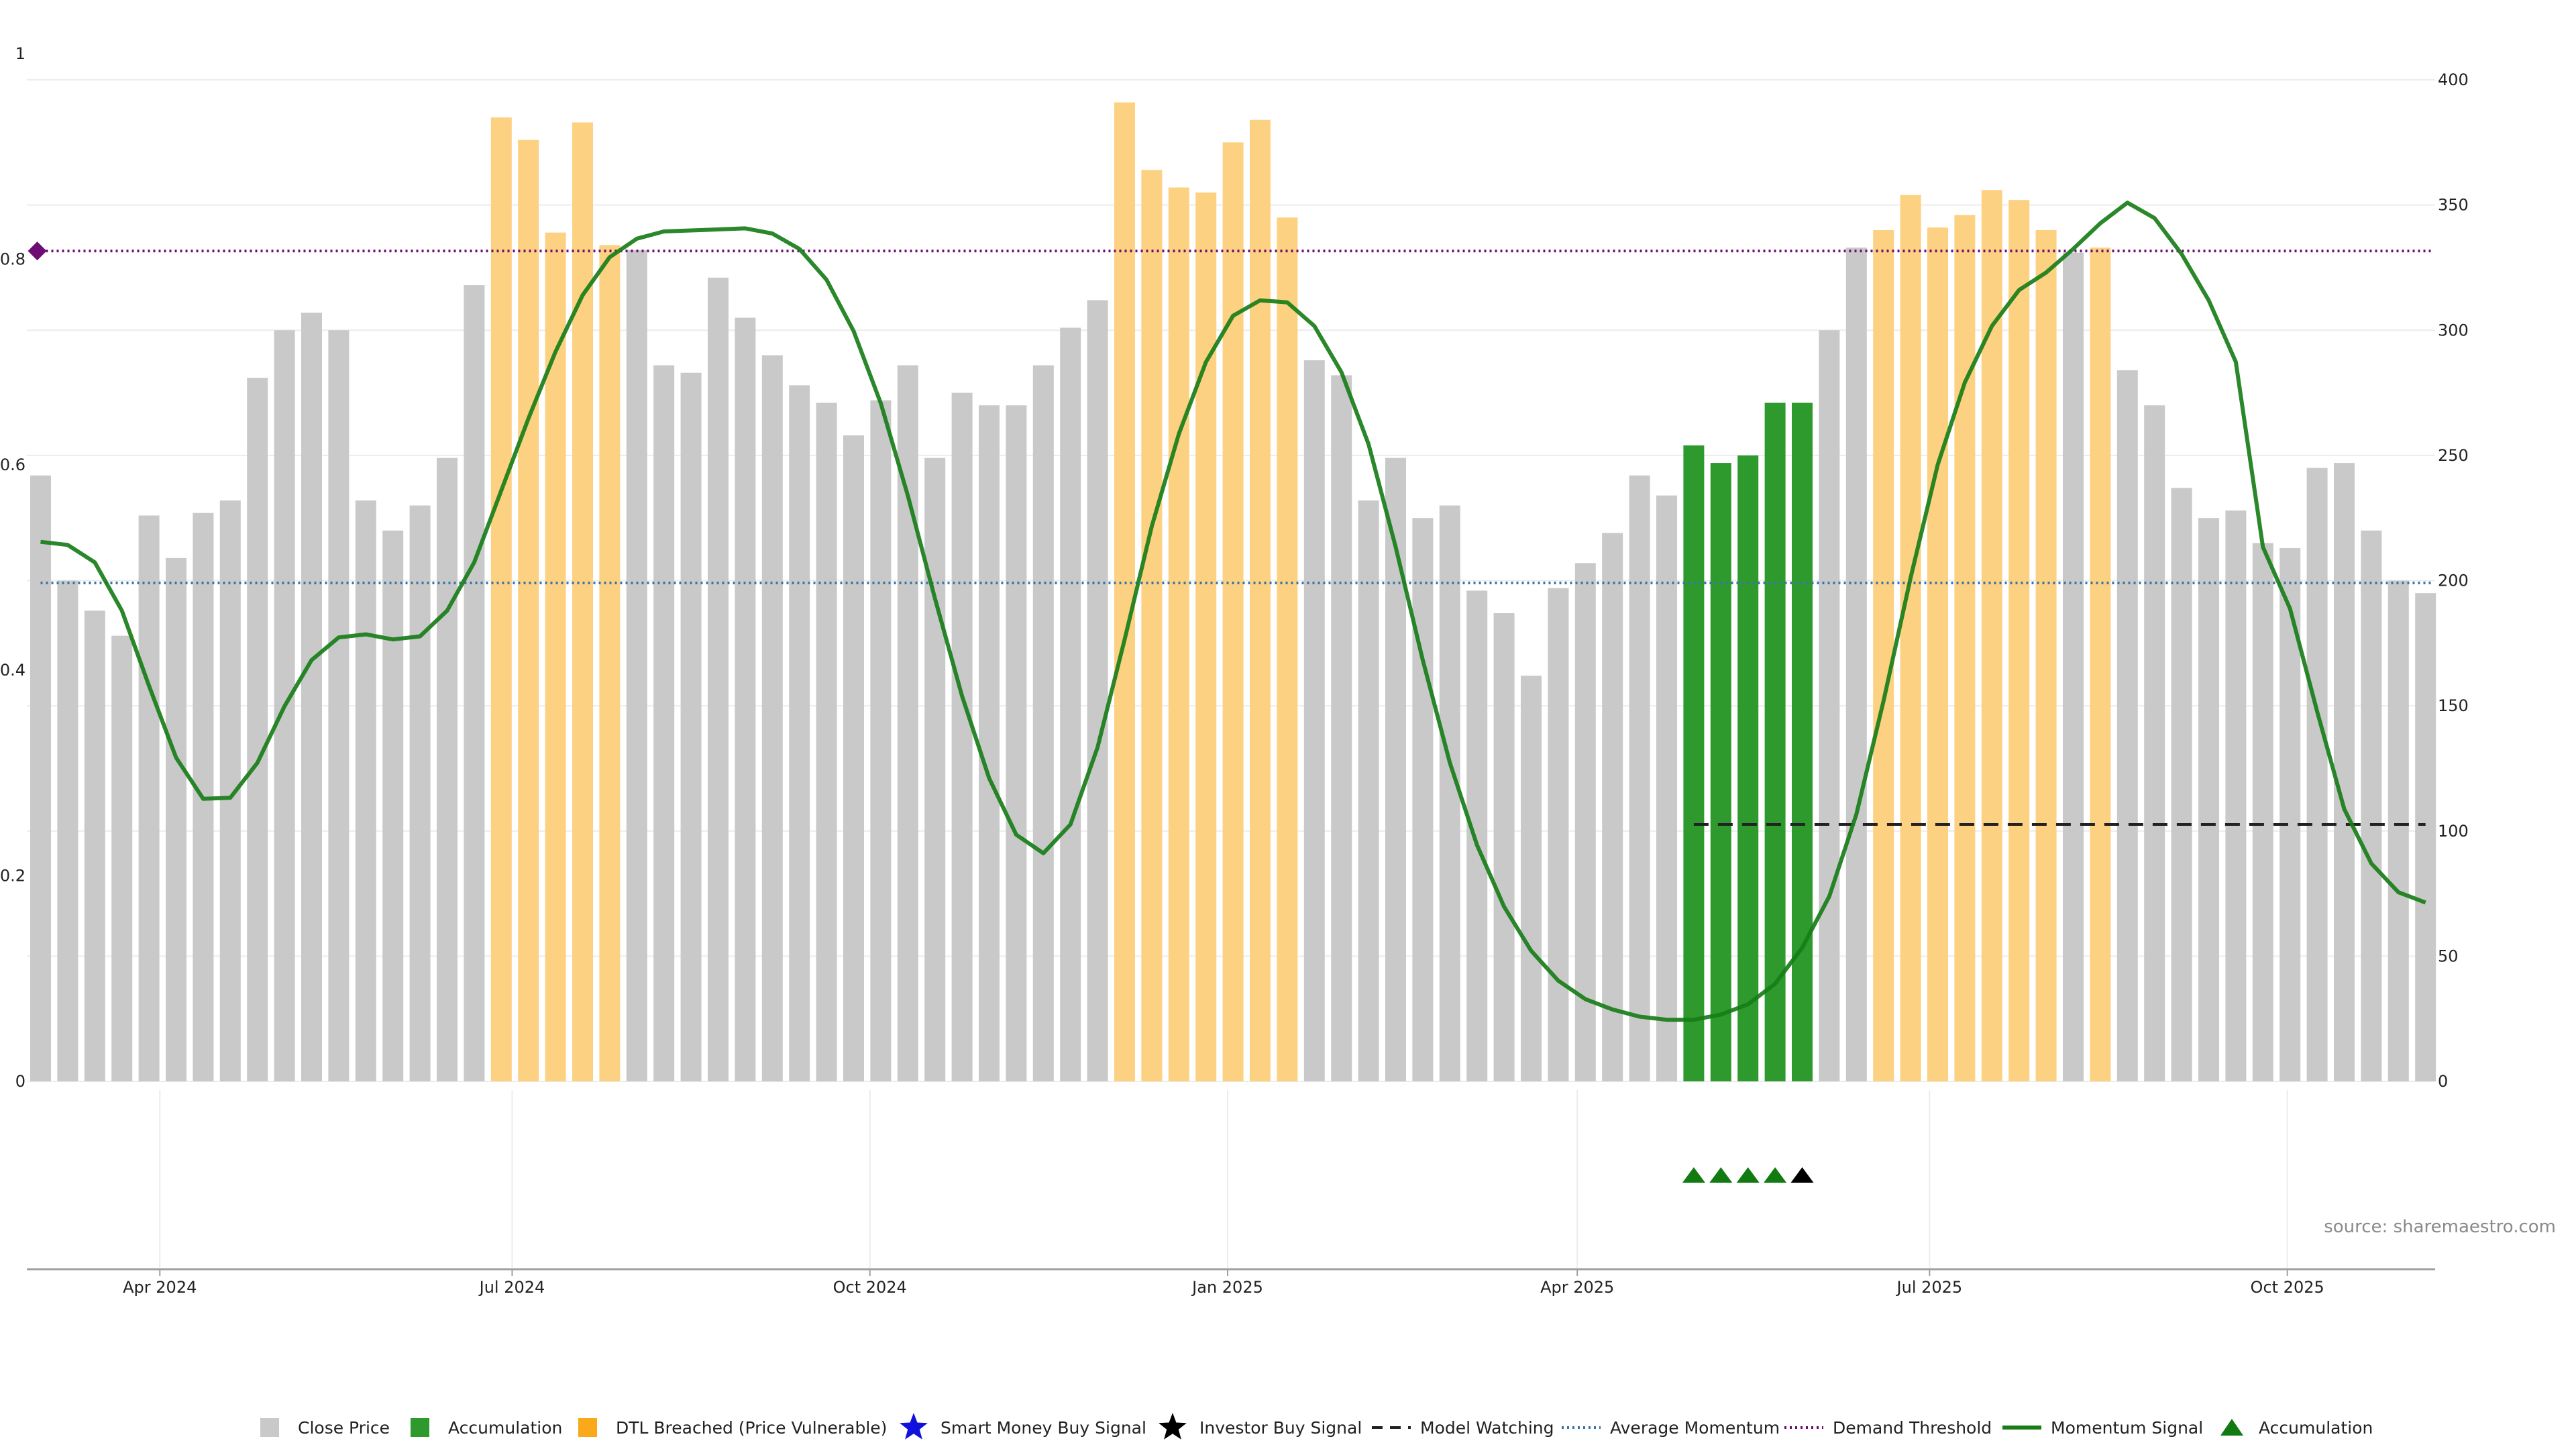  I want to click on right-tick-label: 200, so click(2453, 581).